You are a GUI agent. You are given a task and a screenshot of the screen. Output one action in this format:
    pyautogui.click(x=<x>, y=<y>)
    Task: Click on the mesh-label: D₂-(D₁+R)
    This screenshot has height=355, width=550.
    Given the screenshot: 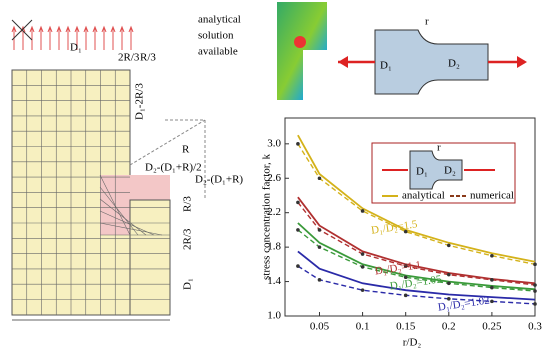 What is the action you would take?
    pyautogui.click(x=219, y=180)
    